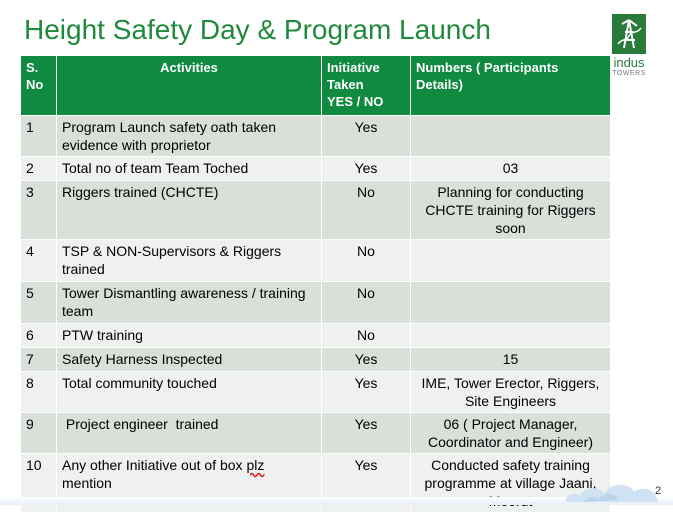 The width and height of the screenshot is (673, 513). I want to click on header-initiative-line3: YES / NO, so click(355, 101).